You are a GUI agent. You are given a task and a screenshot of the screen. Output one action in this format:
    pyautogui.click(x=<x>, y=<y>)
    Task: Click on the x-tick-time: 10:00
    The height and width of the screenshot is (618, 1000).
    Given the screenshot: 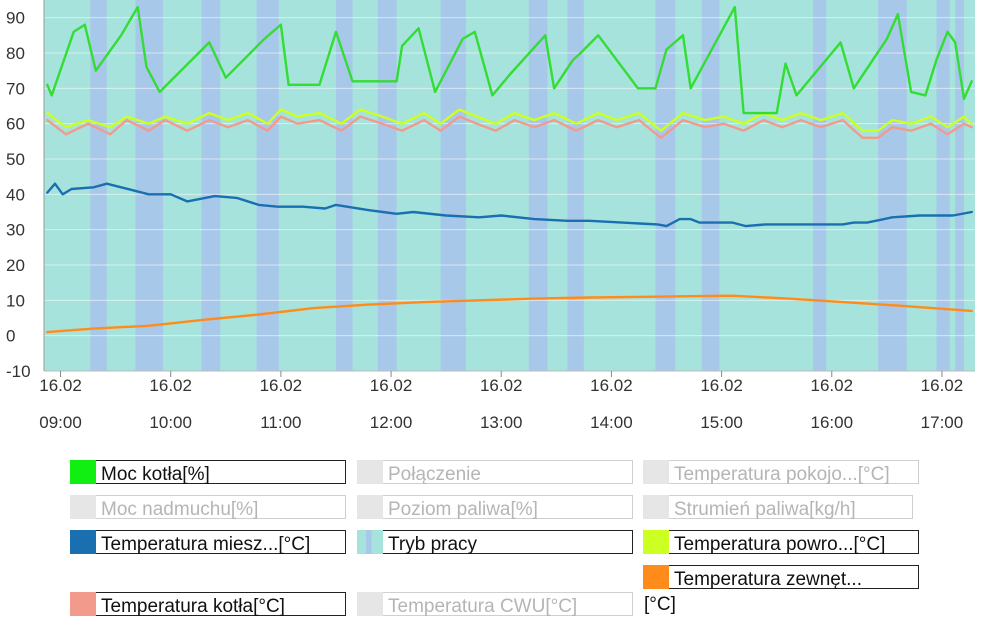 What is the action you would take?
    pyautogui.click(x=170, y=422)
    